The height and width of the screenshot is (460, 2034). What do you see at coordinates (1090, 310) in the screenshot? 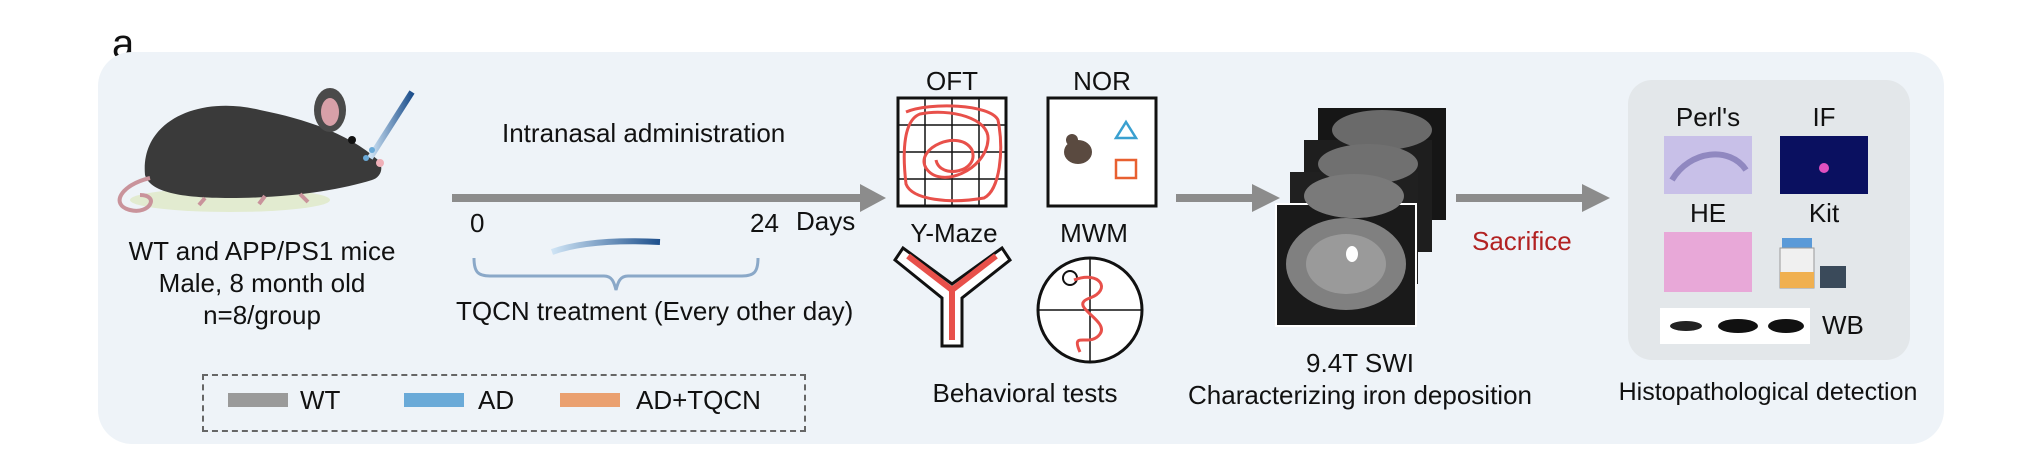
I see `mwm-pool` at bounding box center [1090, 310].